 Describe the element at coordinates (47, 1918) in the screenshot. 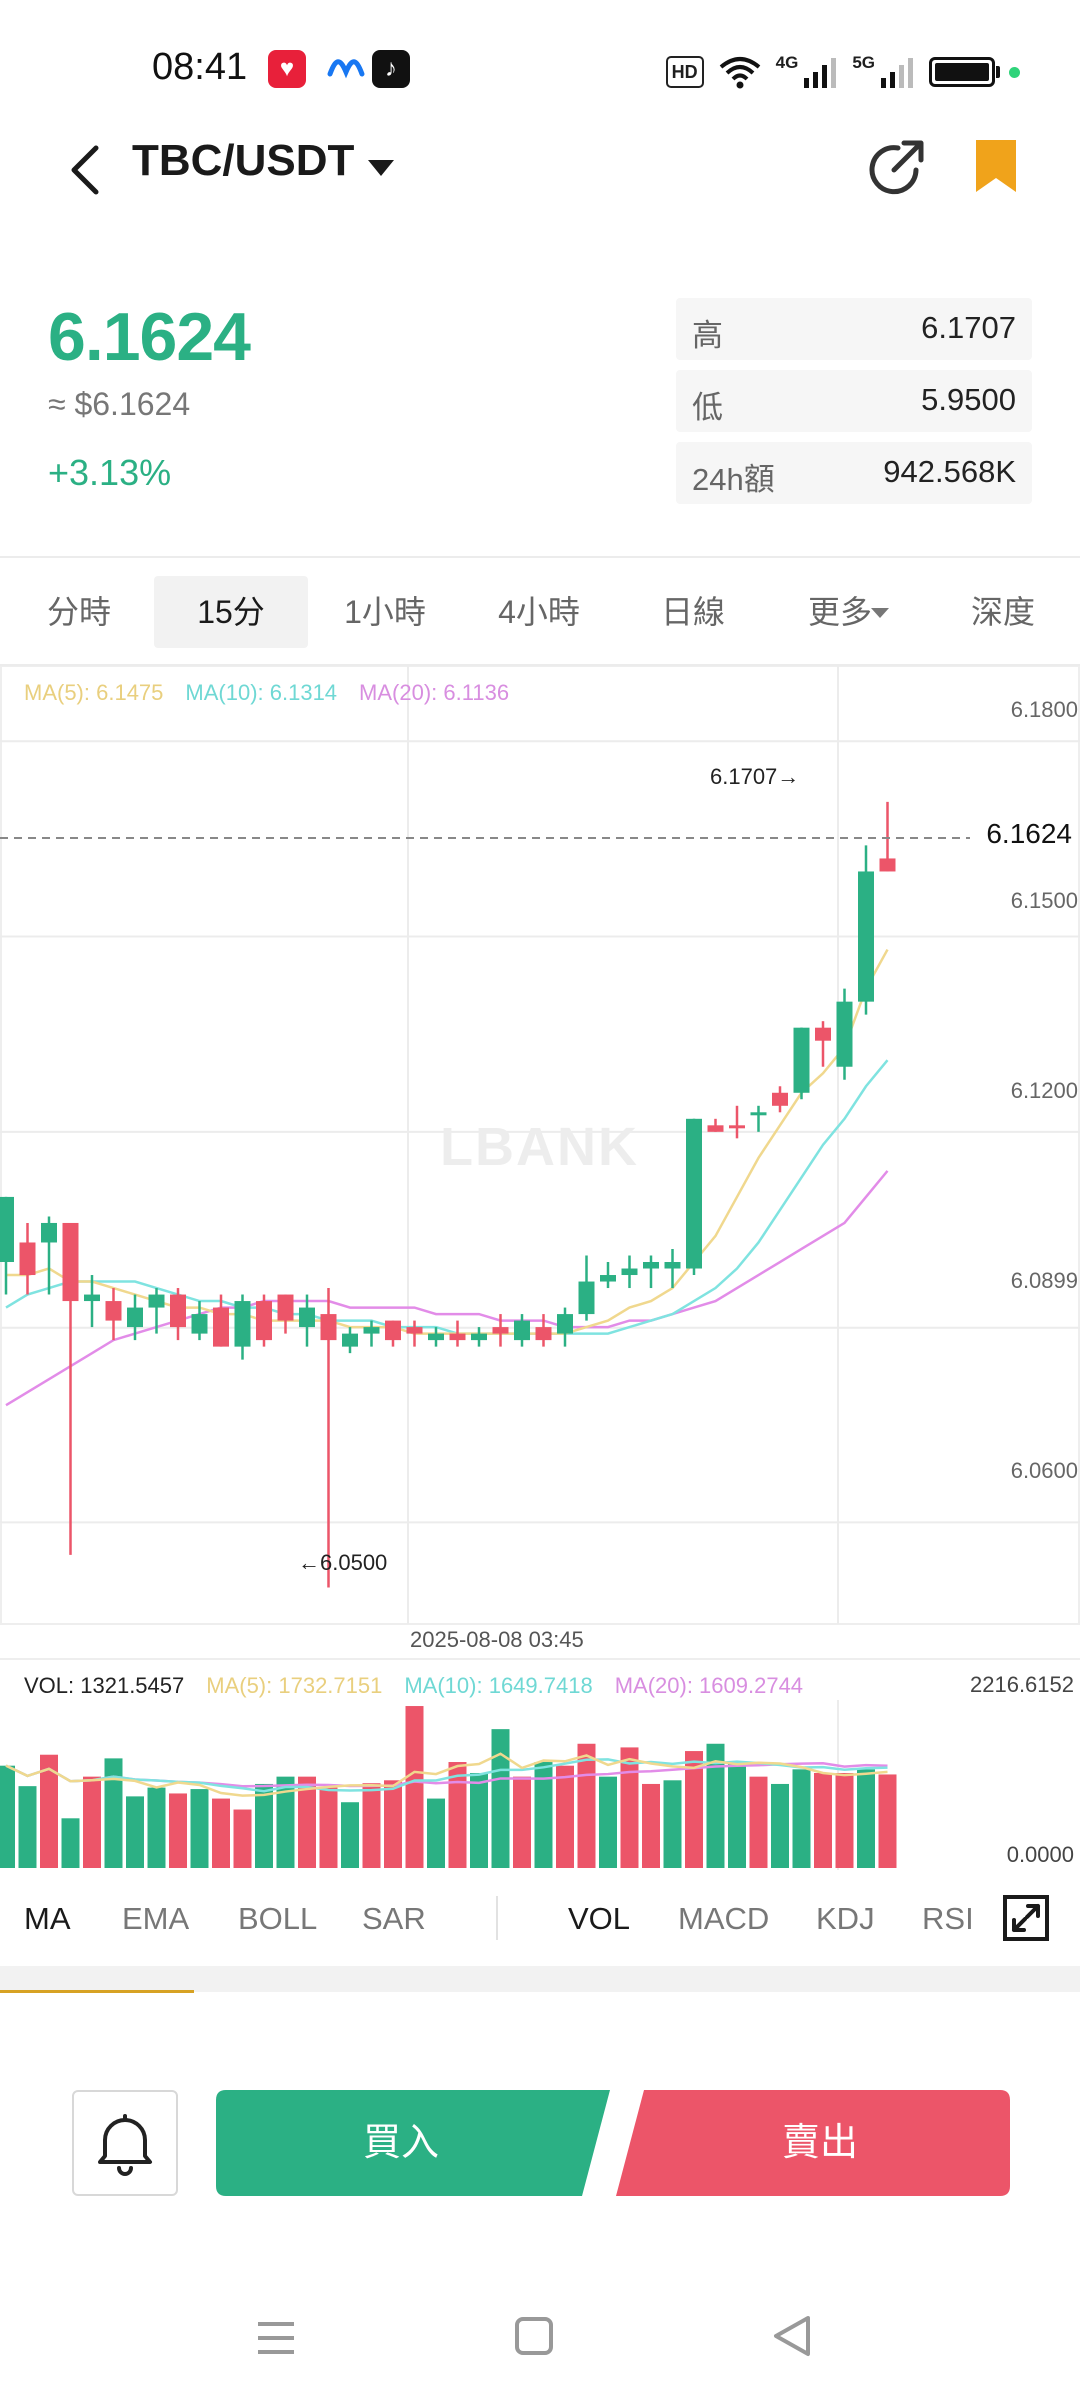

I see `tab-ma: MA` at that location.